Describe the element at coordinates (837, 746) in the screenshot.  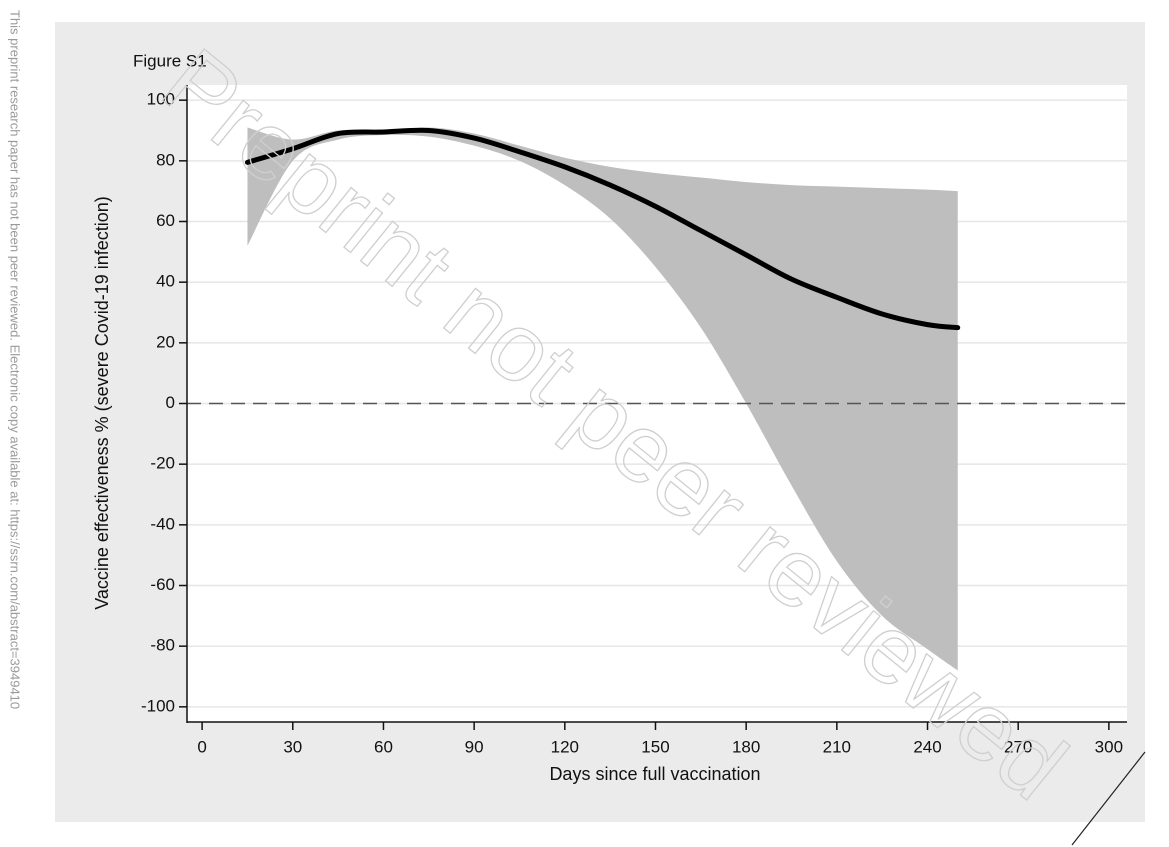
I see `x-tick-label: 210` at that location.